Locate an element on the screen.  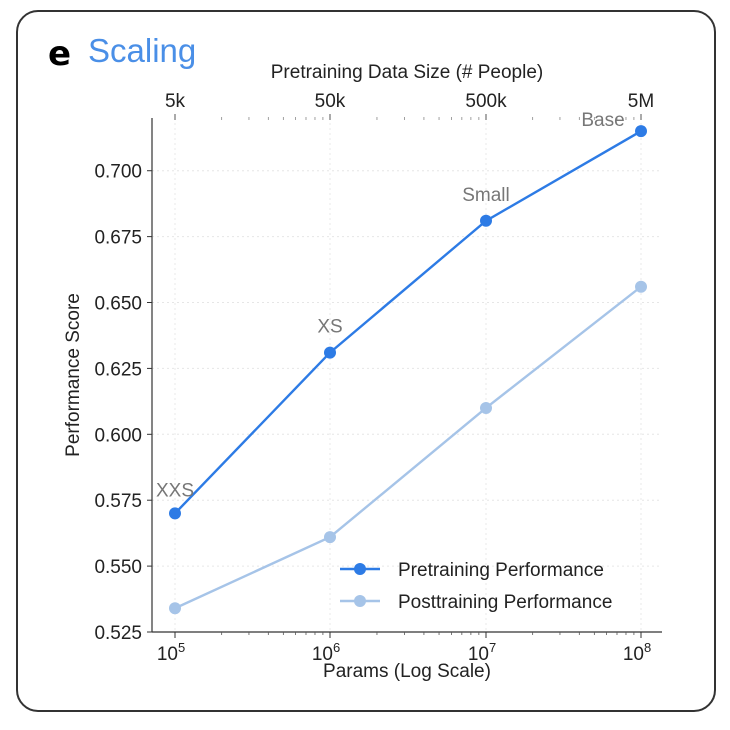
y-tick-label: 0.700 is located at coordinates (118, 172).